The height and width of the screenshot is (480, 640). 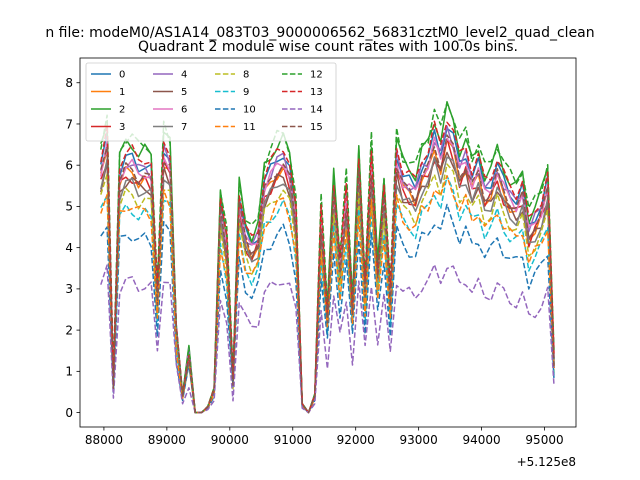 I want to click on y-tick-label: 1, so click(x=69, y=372).